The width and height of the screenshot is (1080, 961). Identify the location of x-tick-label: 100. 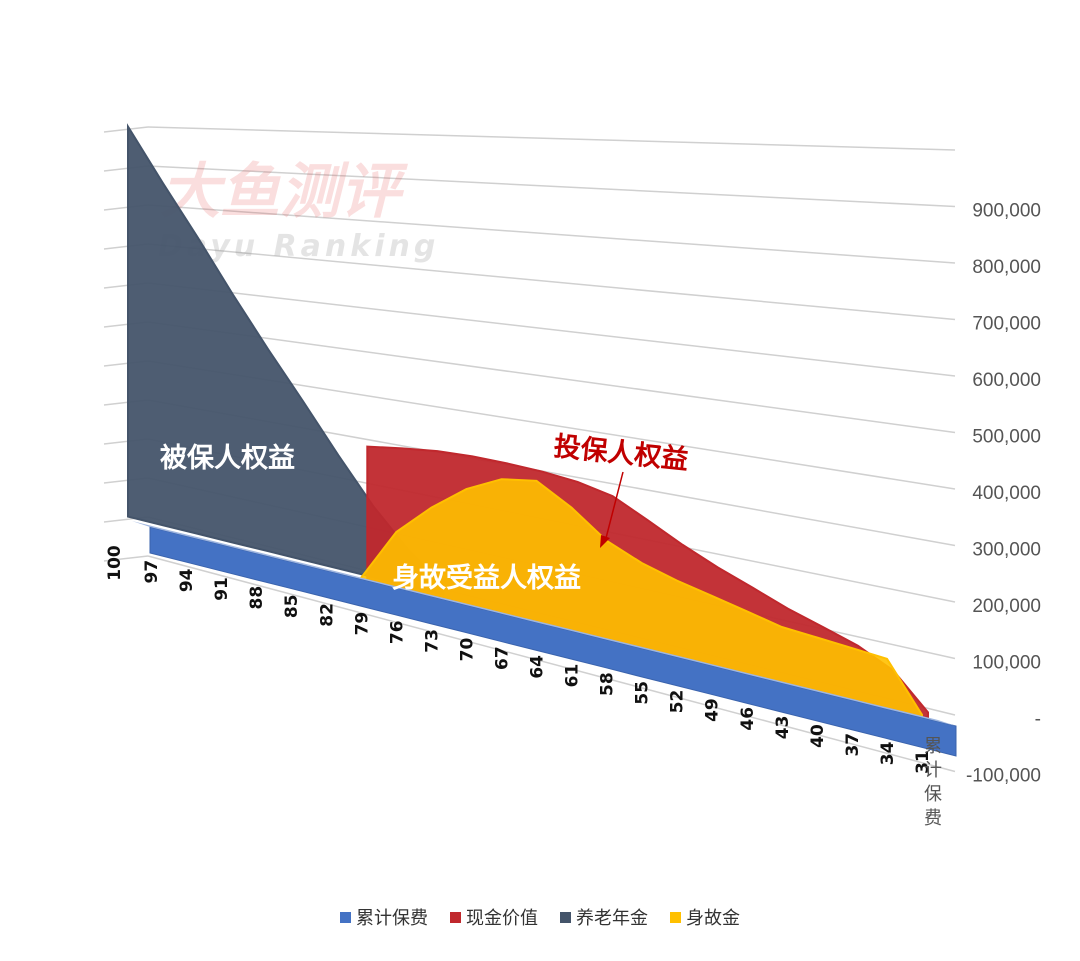
(115, 563).